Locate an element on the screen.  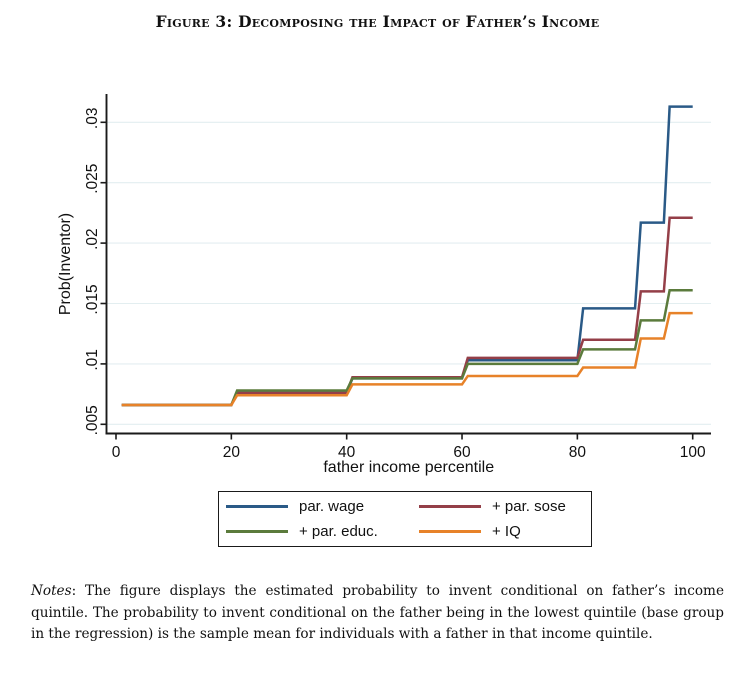
legend-label-iq: + IQ is located at coordinates (506, 531).